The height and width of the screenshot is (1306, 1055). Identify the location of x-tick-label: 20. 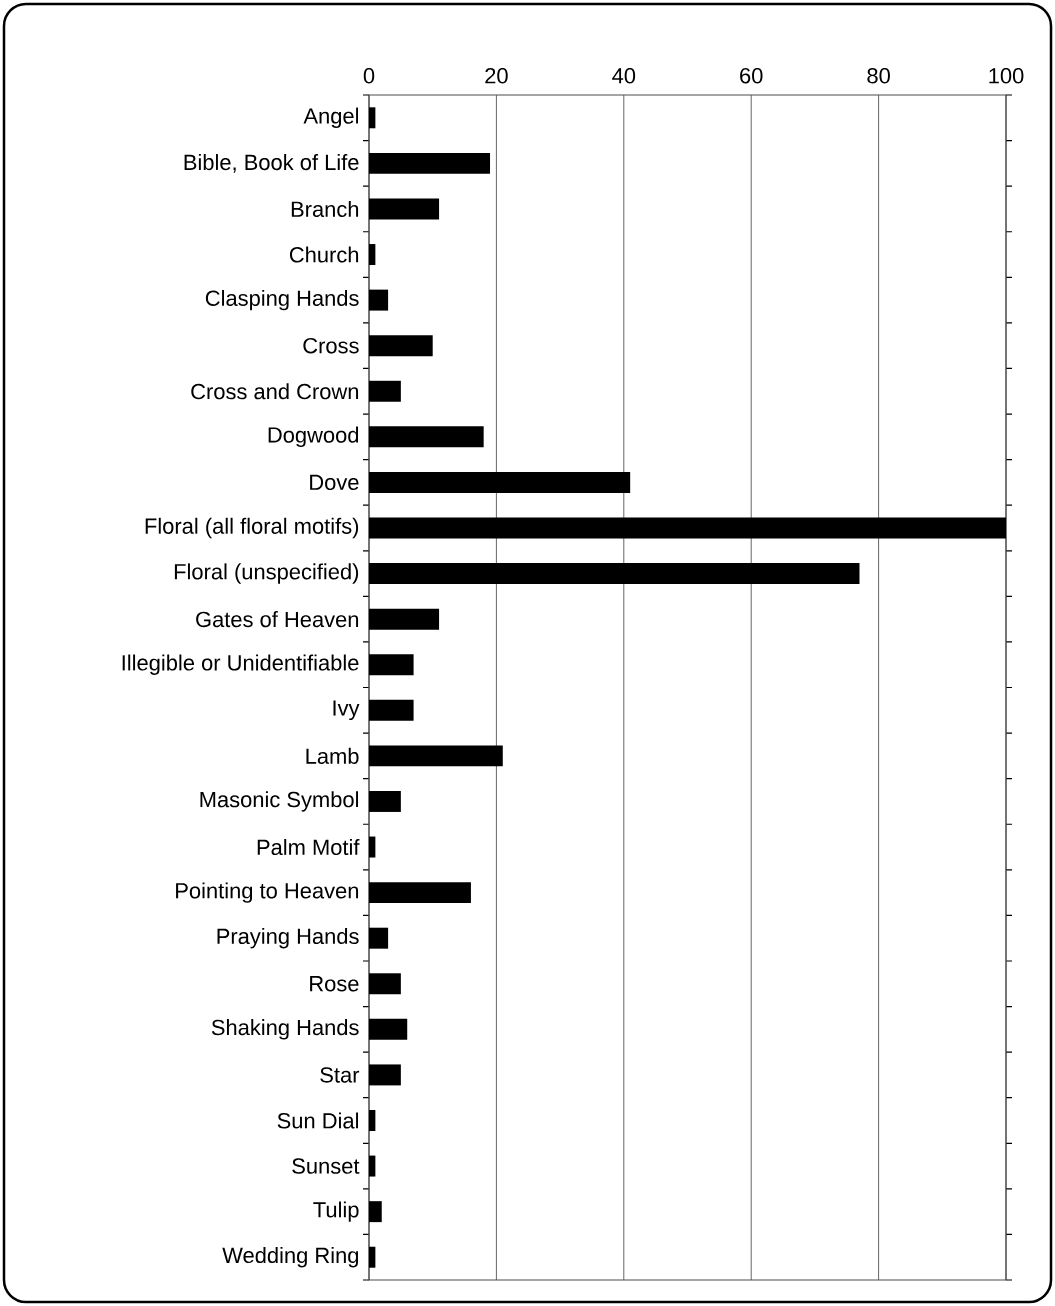
(496, 75).